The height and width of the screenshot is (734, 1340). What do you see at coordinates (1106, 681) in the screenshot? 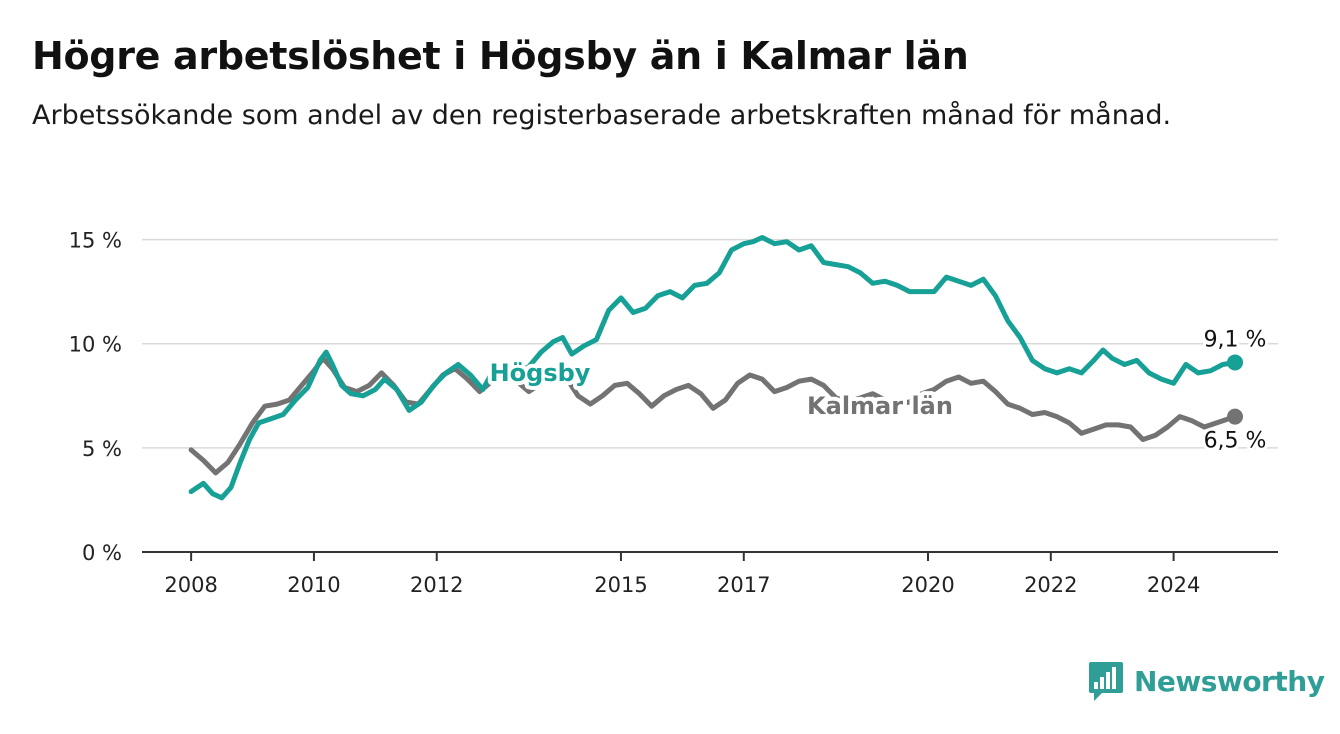
I see `bar-chart-bubble-icon` at bounding box center [1106, 681].